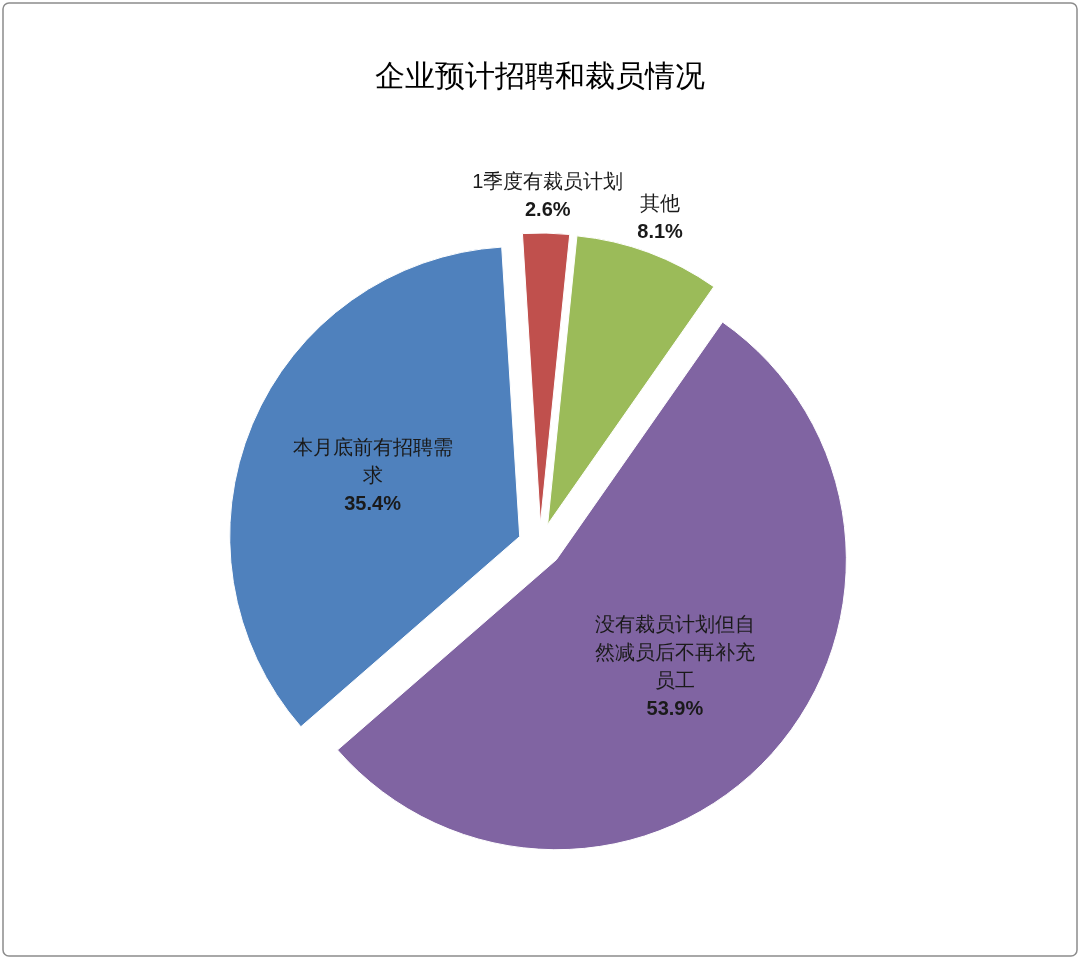 The width and height of the screenshot is (1080, 959). What do you see at coordinates (548, 181) in the screenshot?
I see `slice-label: 1季度有裁员计划` at bounding box center [548, 181].